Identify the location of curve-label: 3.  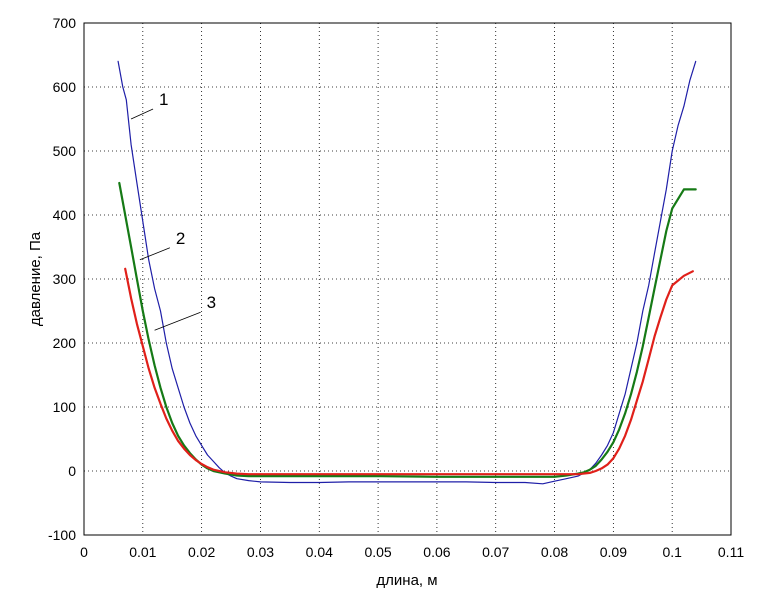
(211, 302).